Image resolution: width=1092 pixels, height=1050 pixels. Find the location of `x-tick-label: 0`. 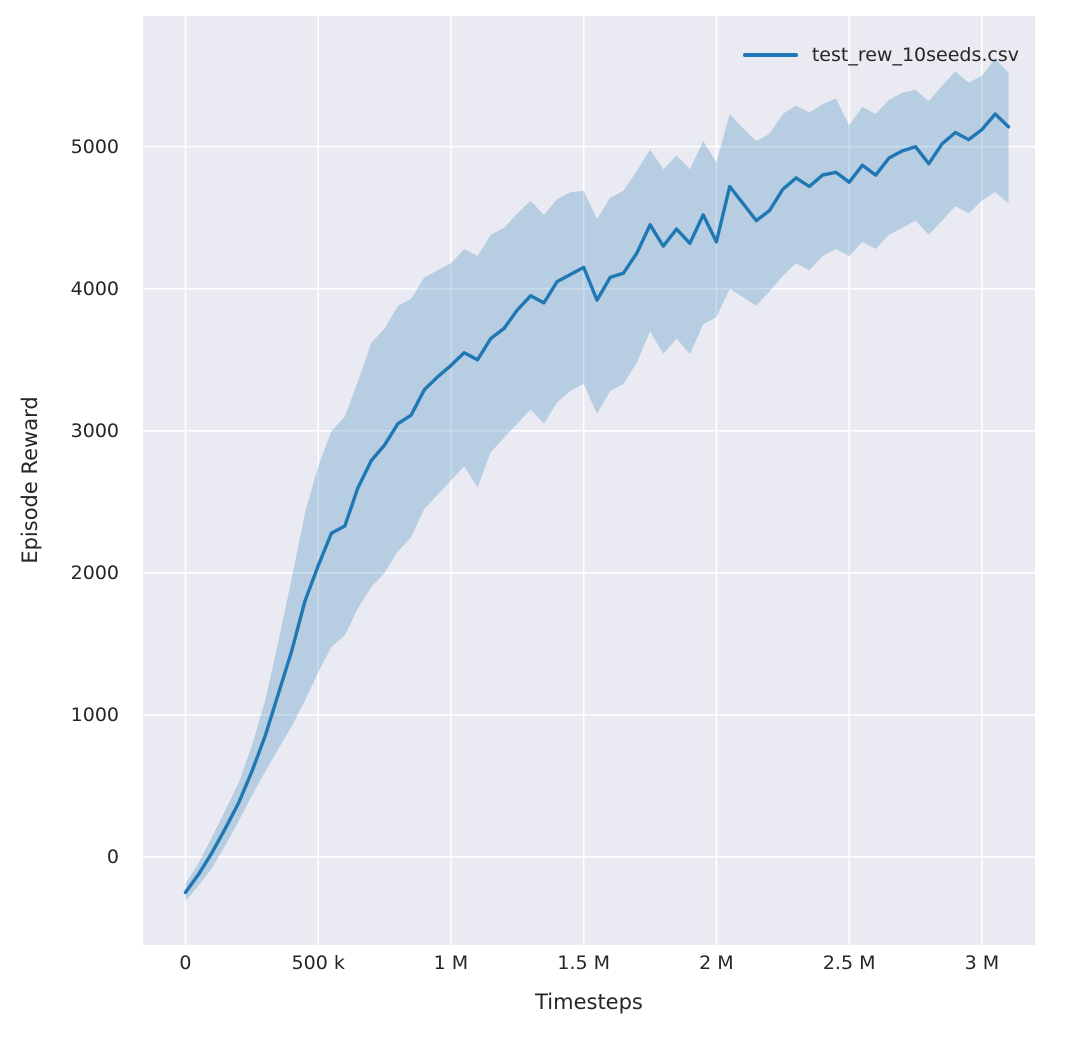

x-tick-label: 0 is located at coordinates (185, 963).